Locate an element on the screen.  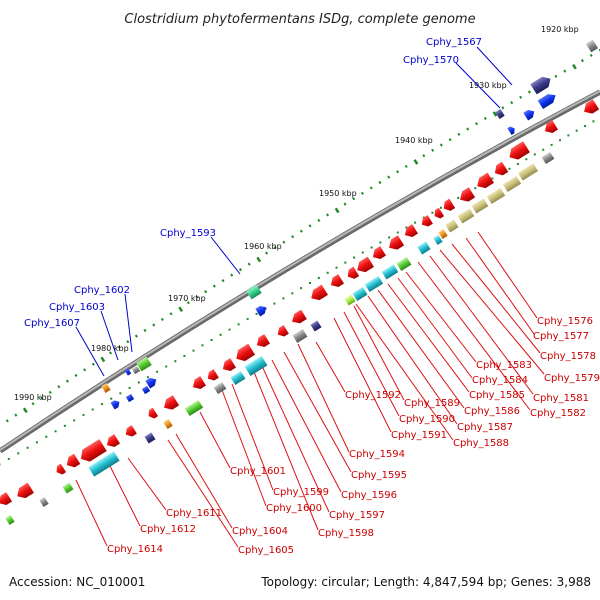
gene-label-cphy-1586: Cphy_1586 is located at coordinates (492, 411).